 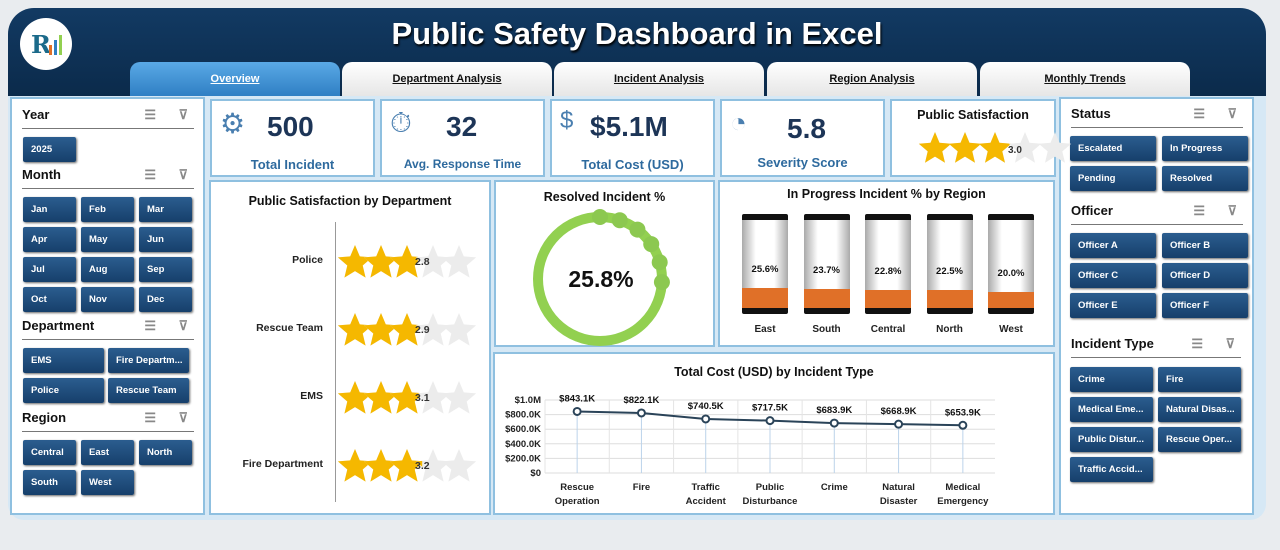 I want to click on slicer-button-feb: Feb, so click(x=107, y=209).